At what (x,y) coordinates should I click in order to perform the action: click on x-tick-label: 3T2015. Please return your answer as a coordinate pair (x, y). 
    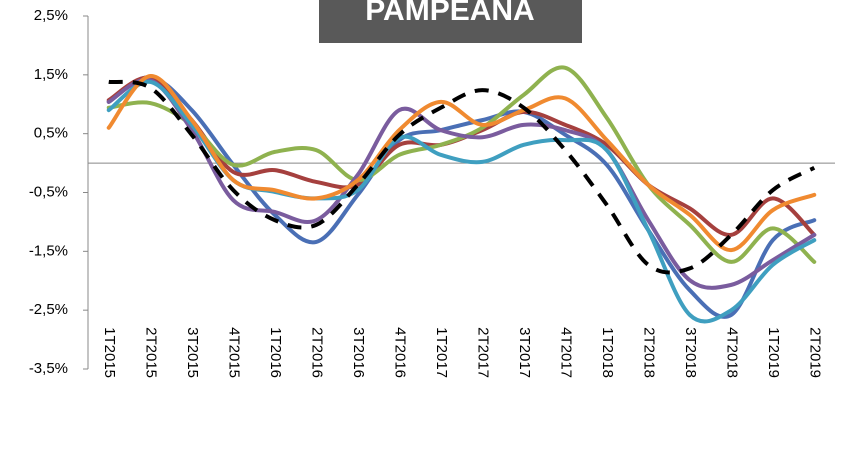
    Looking at the image, I should click on (192, 352).